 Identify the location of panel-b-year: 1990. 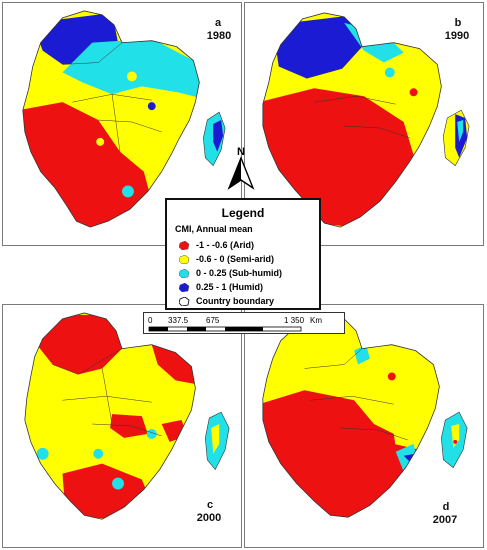
(457, 36).